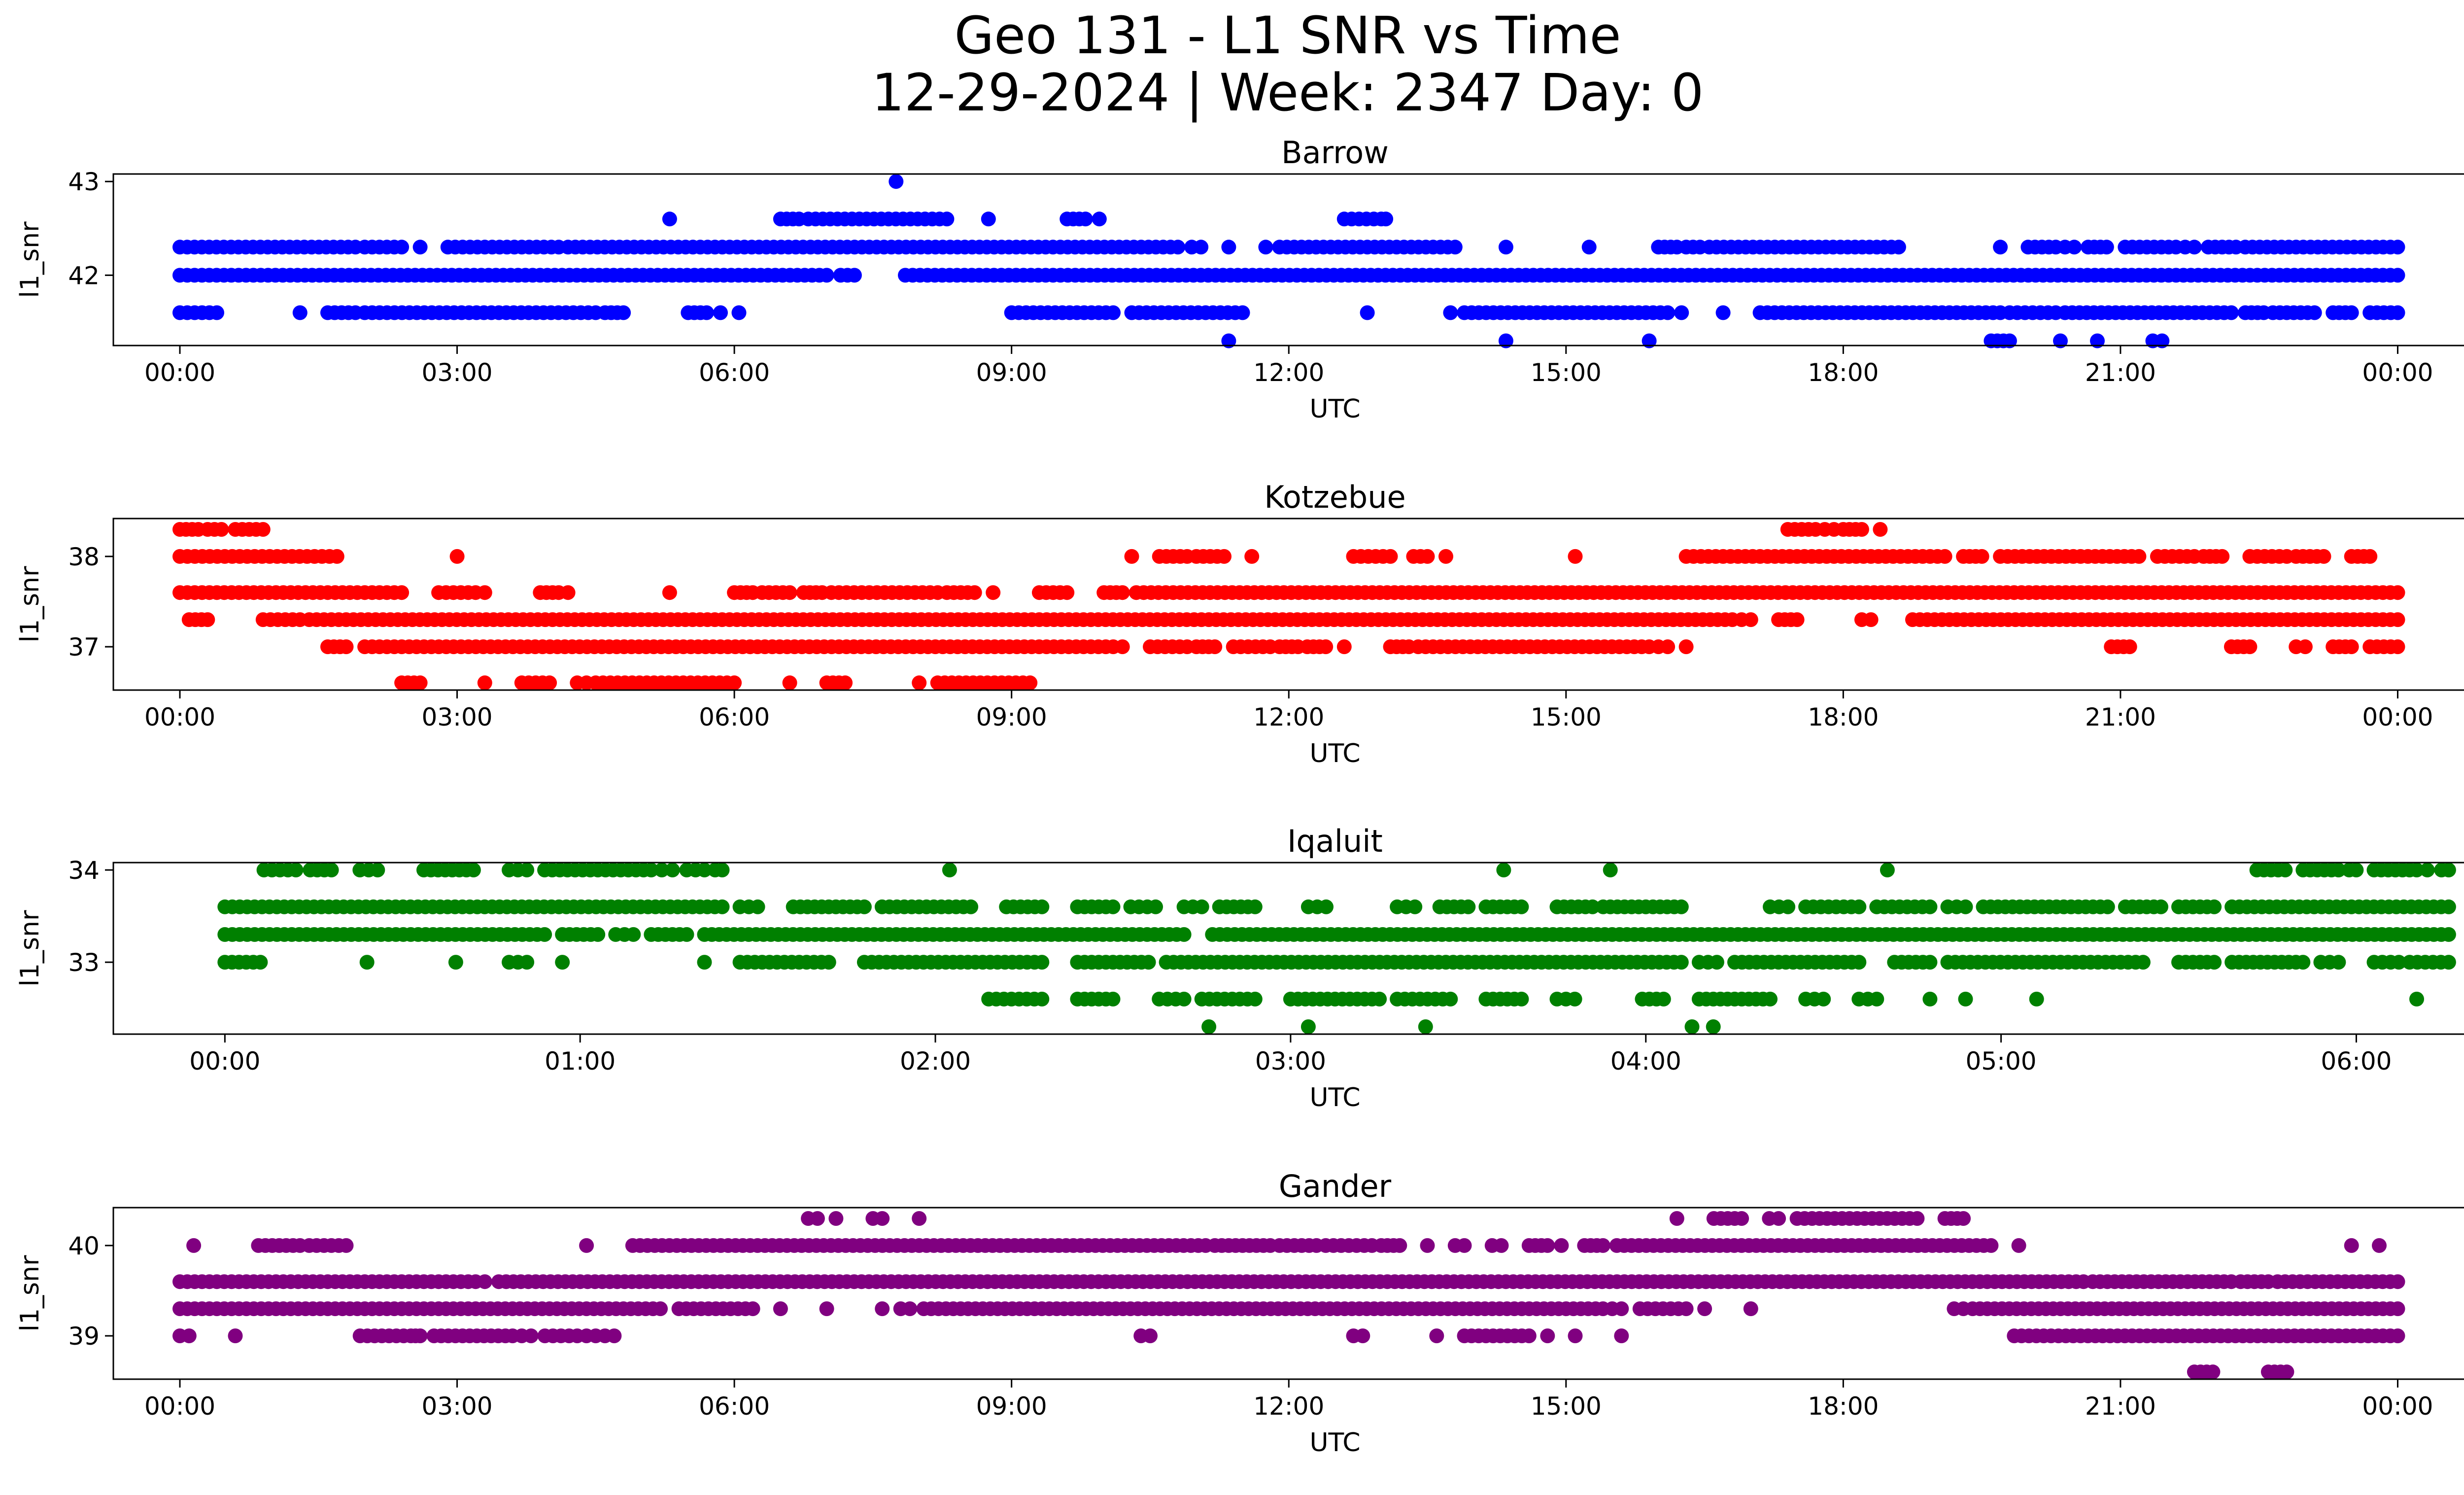 The image size is (2464, 1495). I want to click on x-tick-label: 02:00, so click(935, 1061).